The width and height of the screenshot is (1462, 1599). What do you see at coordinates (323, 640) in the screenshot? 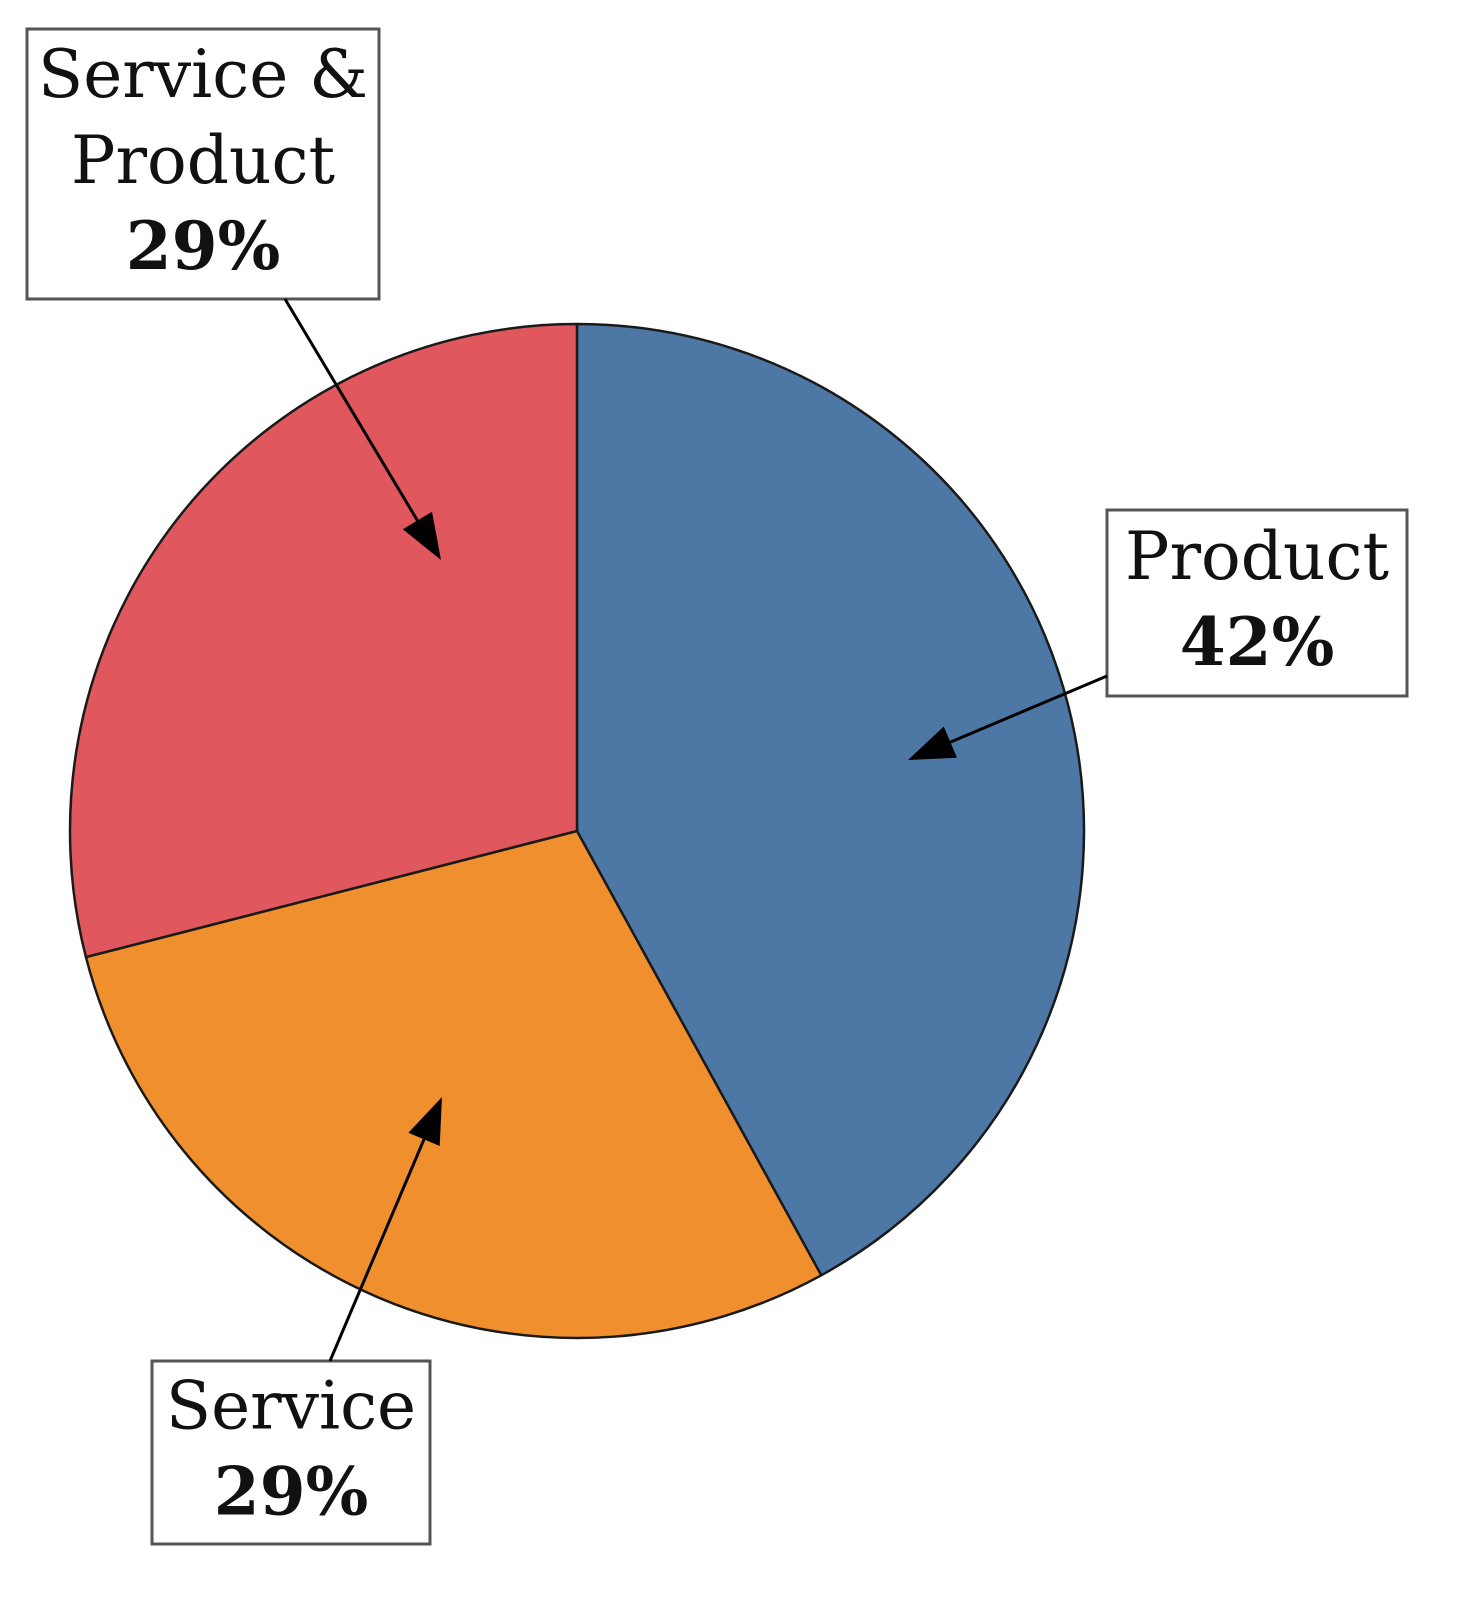
I see `pie-slice-service-product` at bounding box center [323, 640].